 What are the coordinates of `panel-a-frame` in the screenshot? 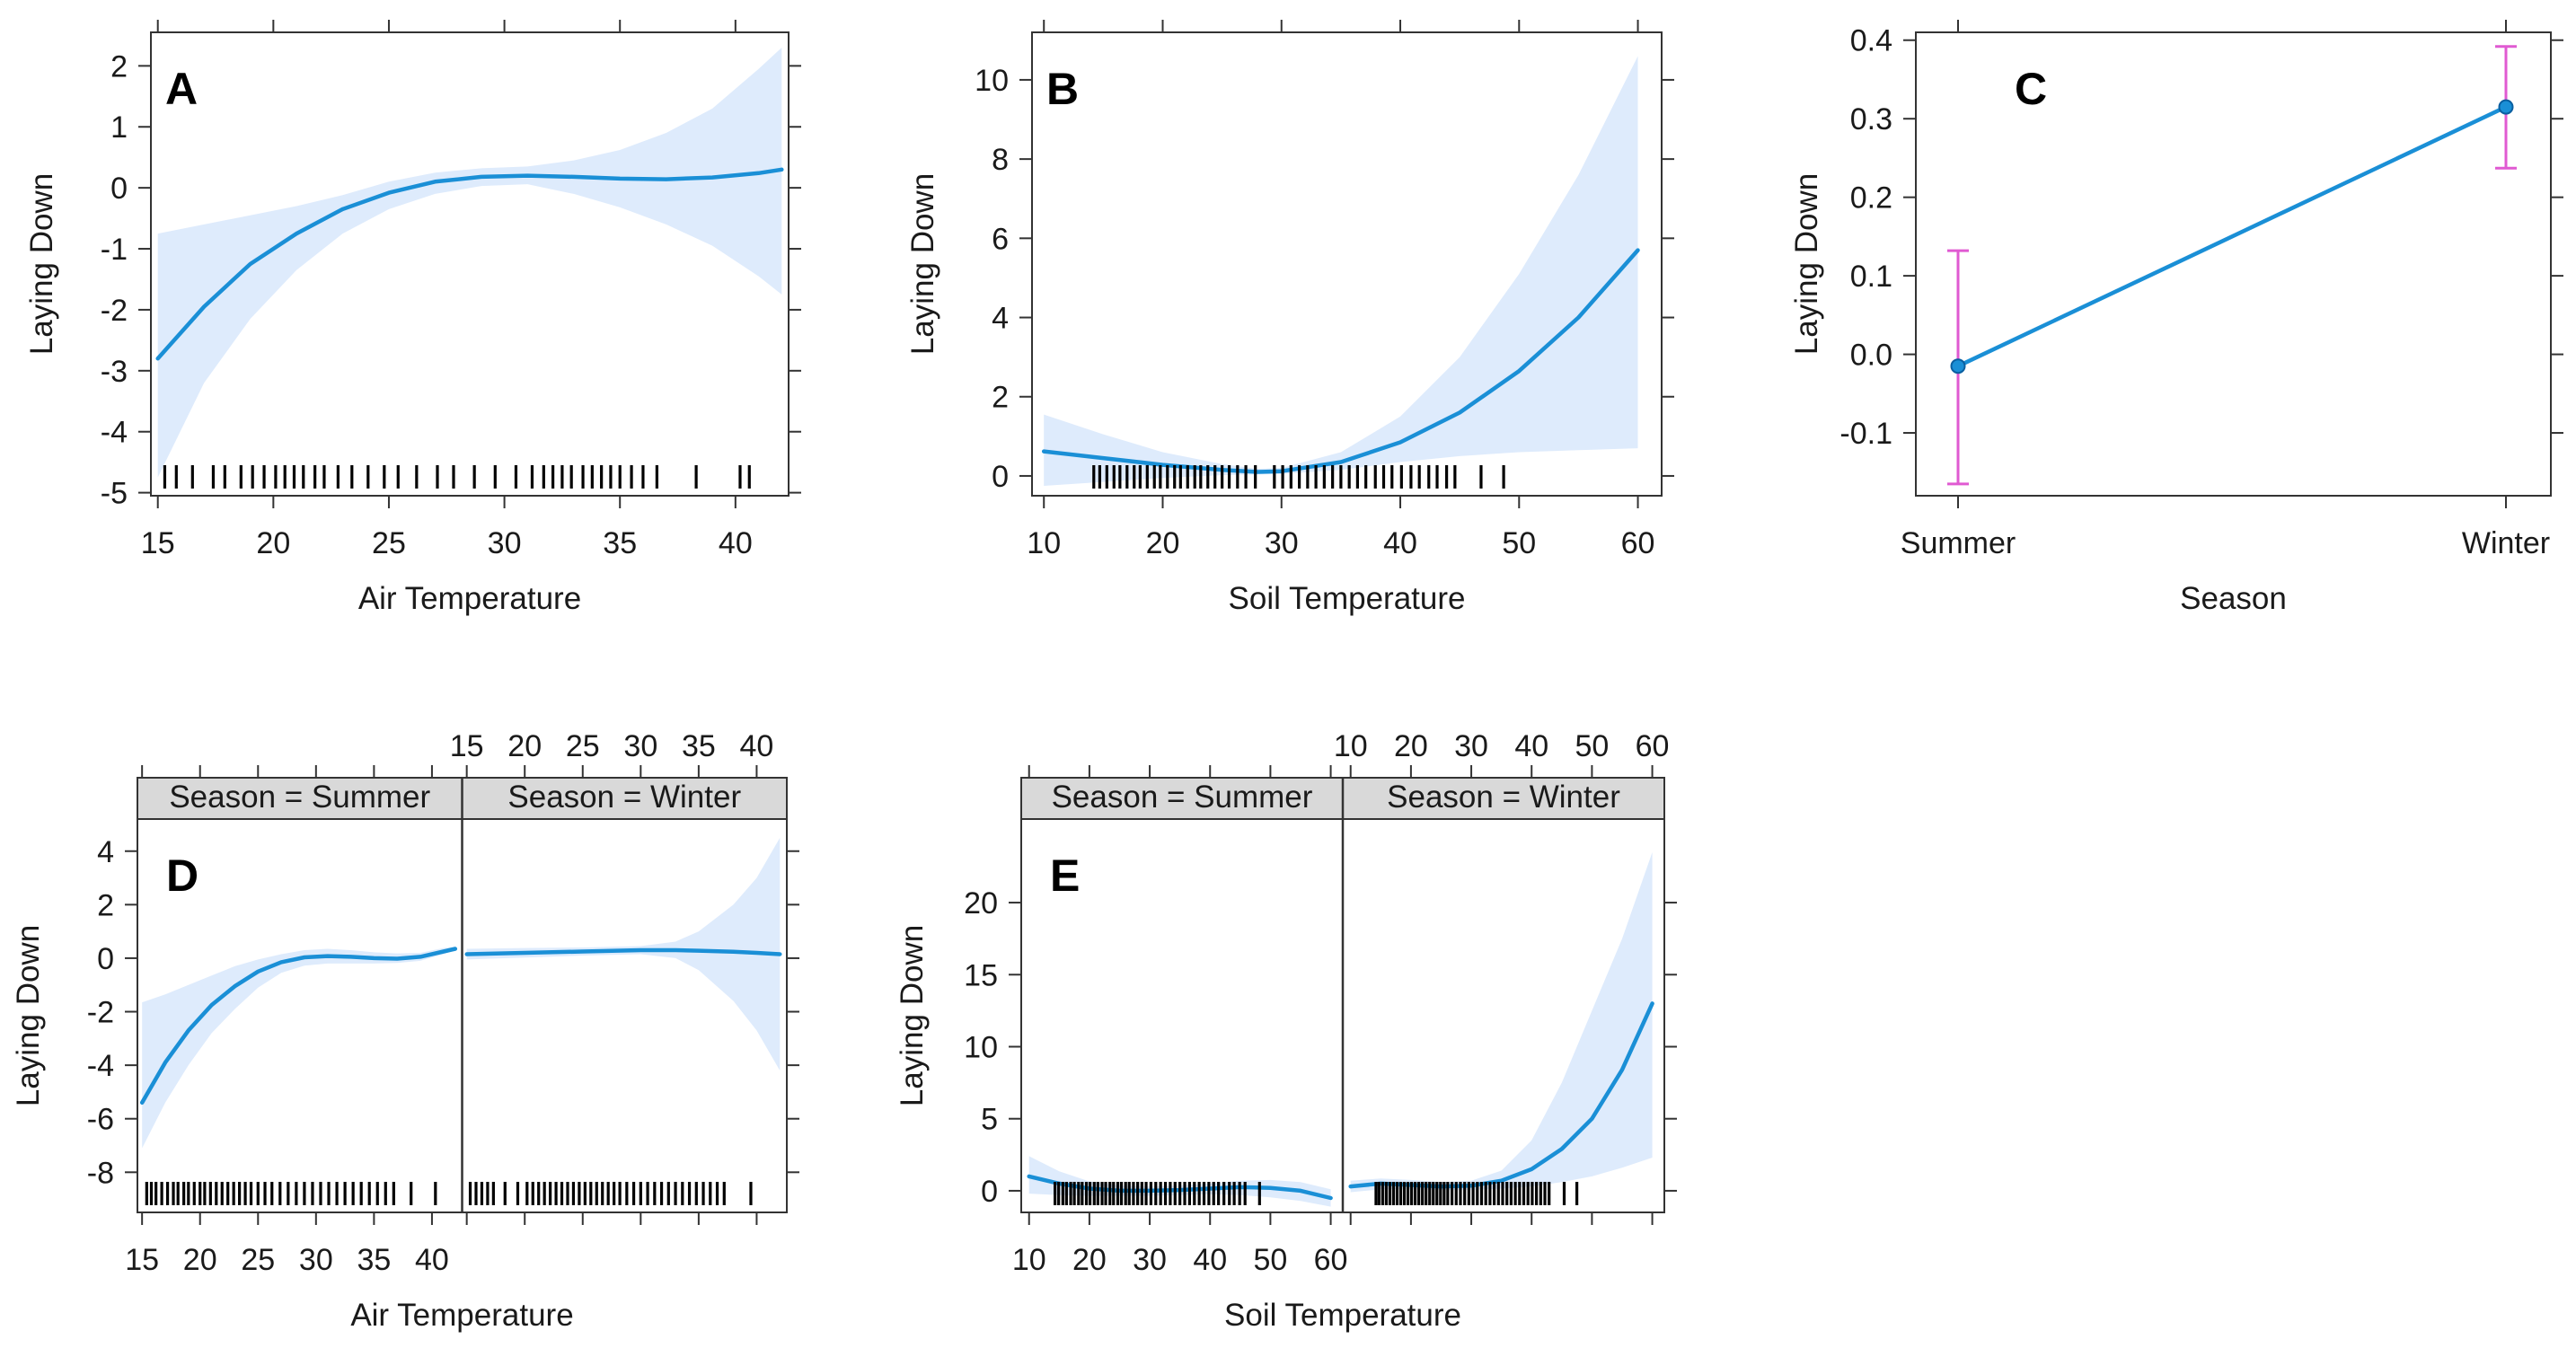 It's located at (470, 264).